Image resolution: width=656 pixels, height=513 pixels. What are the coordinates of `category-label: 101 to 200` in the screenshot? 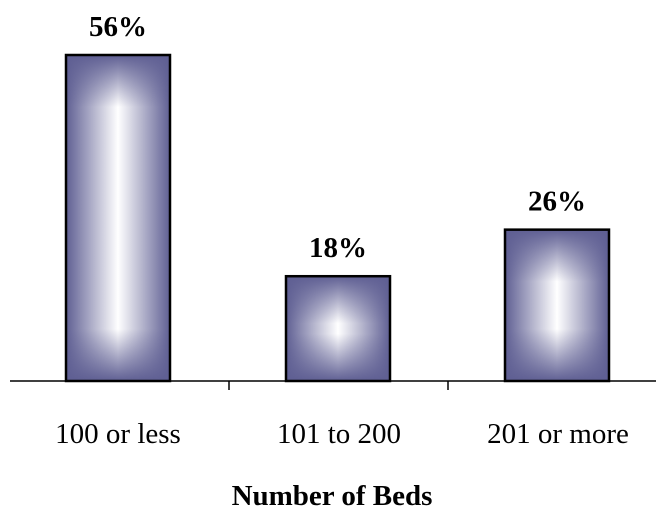 It's located at (339, 434).